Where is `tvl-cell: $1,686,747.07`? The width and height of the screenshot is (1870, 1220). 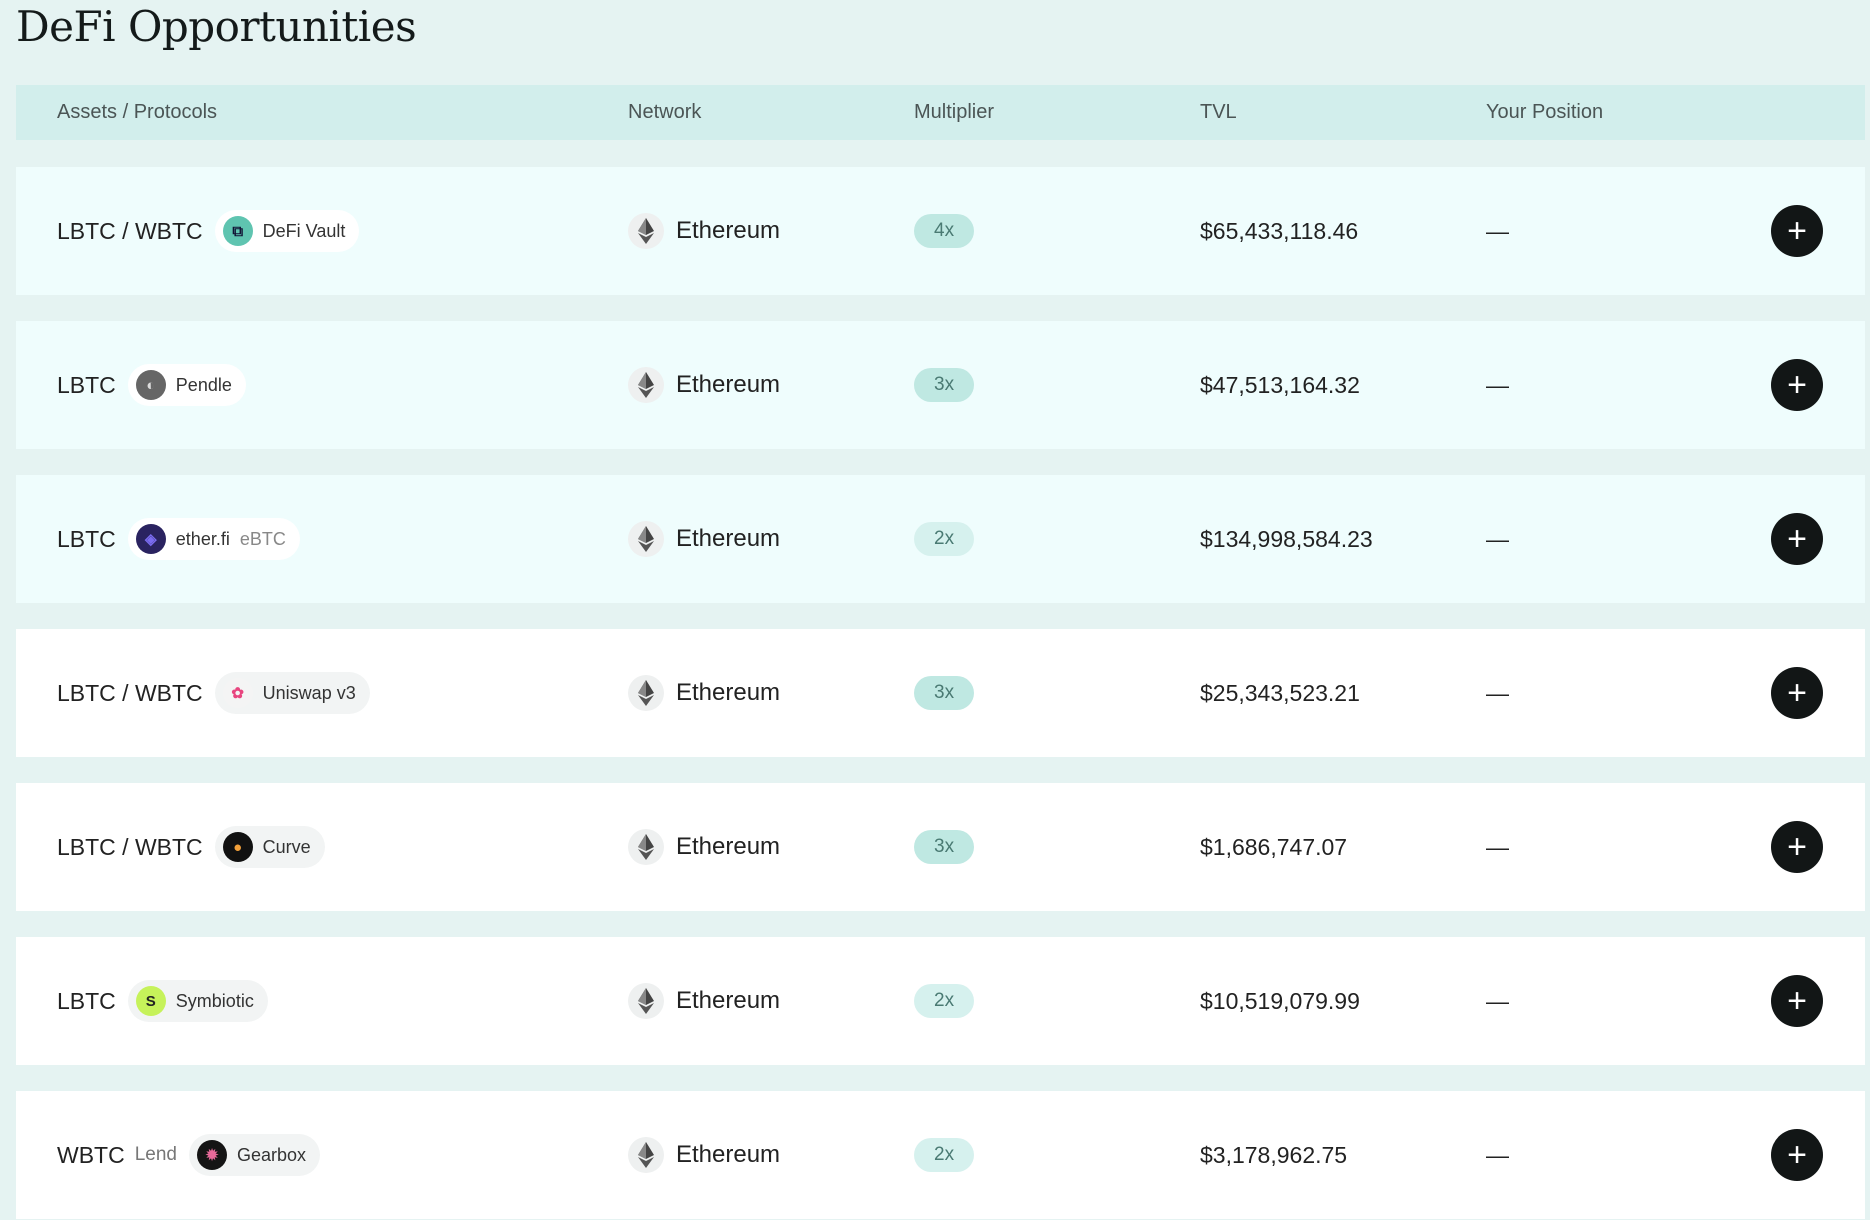
tvl-cell: $1,686,747.07 is located at coordinates (1273, 847).